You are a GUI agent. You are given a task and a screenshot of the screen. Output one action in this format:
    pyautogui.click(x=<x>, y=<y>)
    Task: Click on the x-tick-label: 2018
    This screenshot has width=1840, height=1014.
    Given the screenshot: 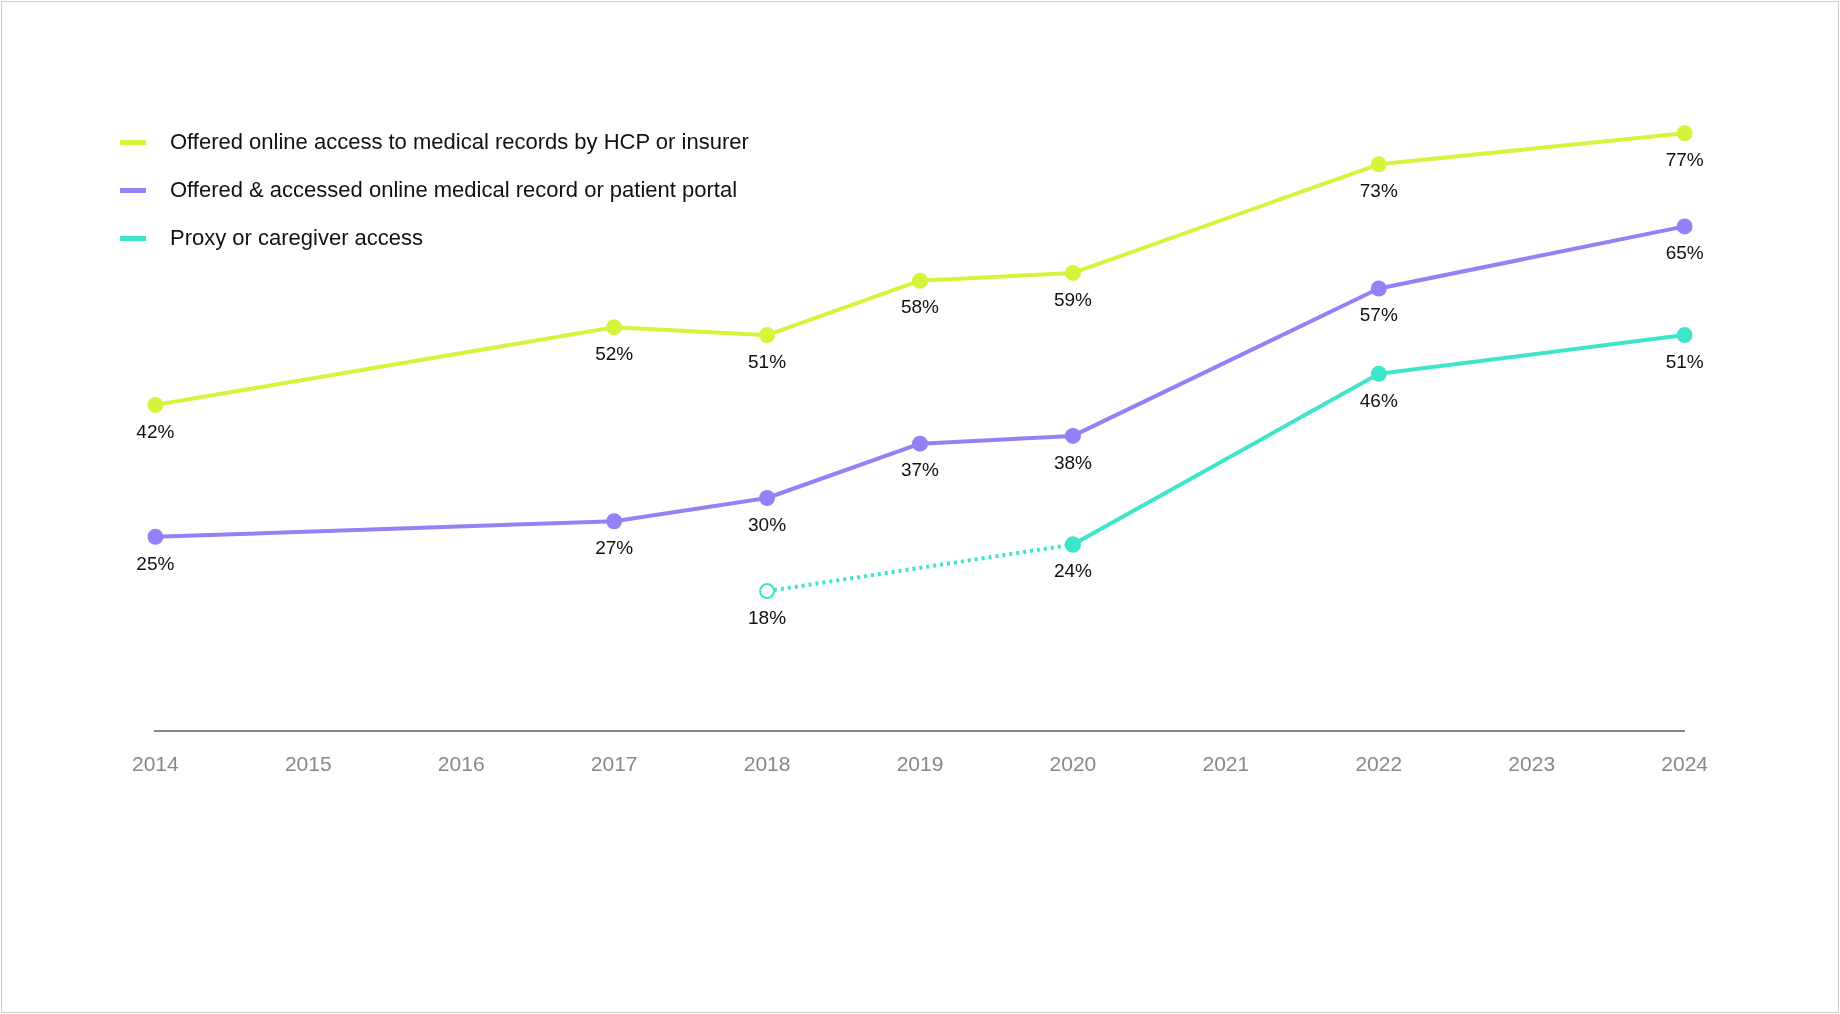 What is the action you would take?
    pyautogui.click(x=767, y=764)
    